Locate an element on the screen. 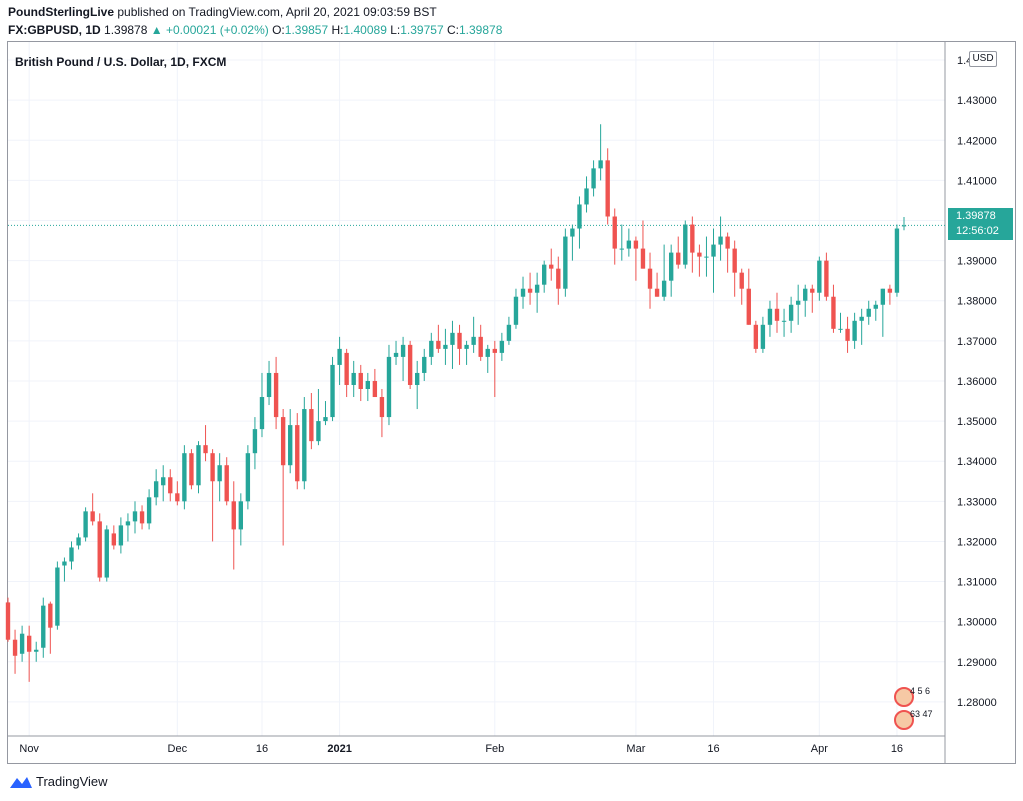 This screenshot has width=1023, height=801. y-tick-label: 1.38000 is located at coordinates (977, 302).